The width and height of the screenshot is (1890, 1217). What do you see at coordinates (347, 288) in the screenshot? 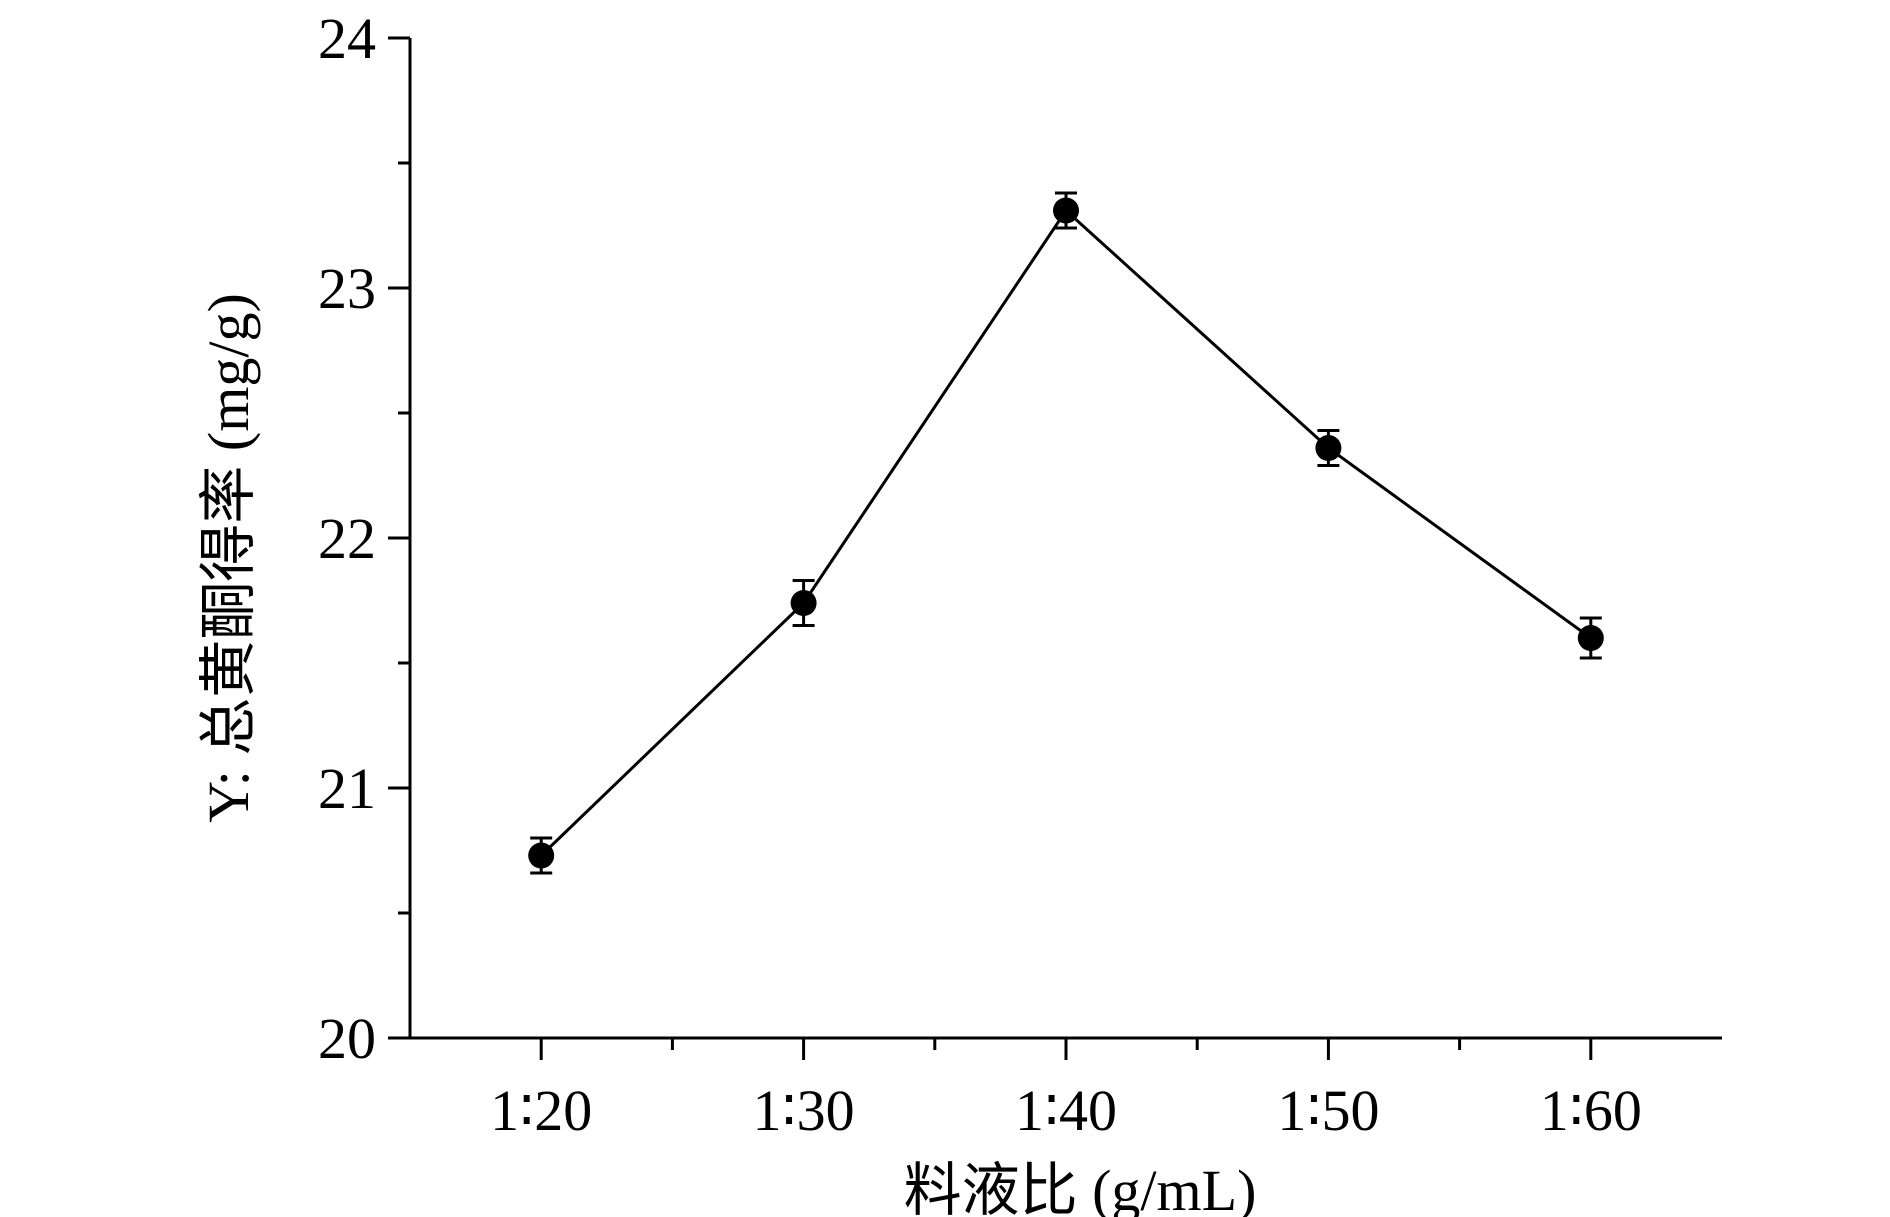
I see `y-tick-label: 23` at bounding box center [347, 288].